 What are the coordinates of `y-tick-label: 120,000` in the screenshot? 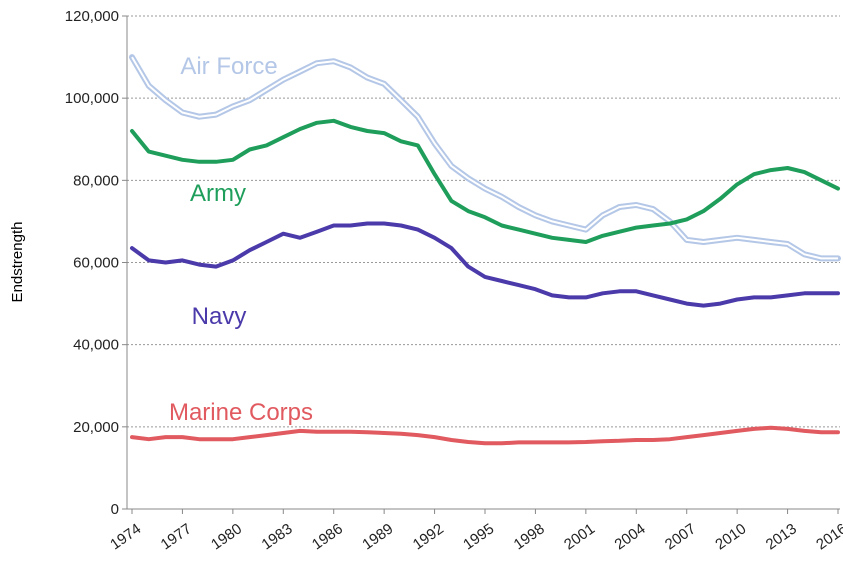 It's located at (92, 16).